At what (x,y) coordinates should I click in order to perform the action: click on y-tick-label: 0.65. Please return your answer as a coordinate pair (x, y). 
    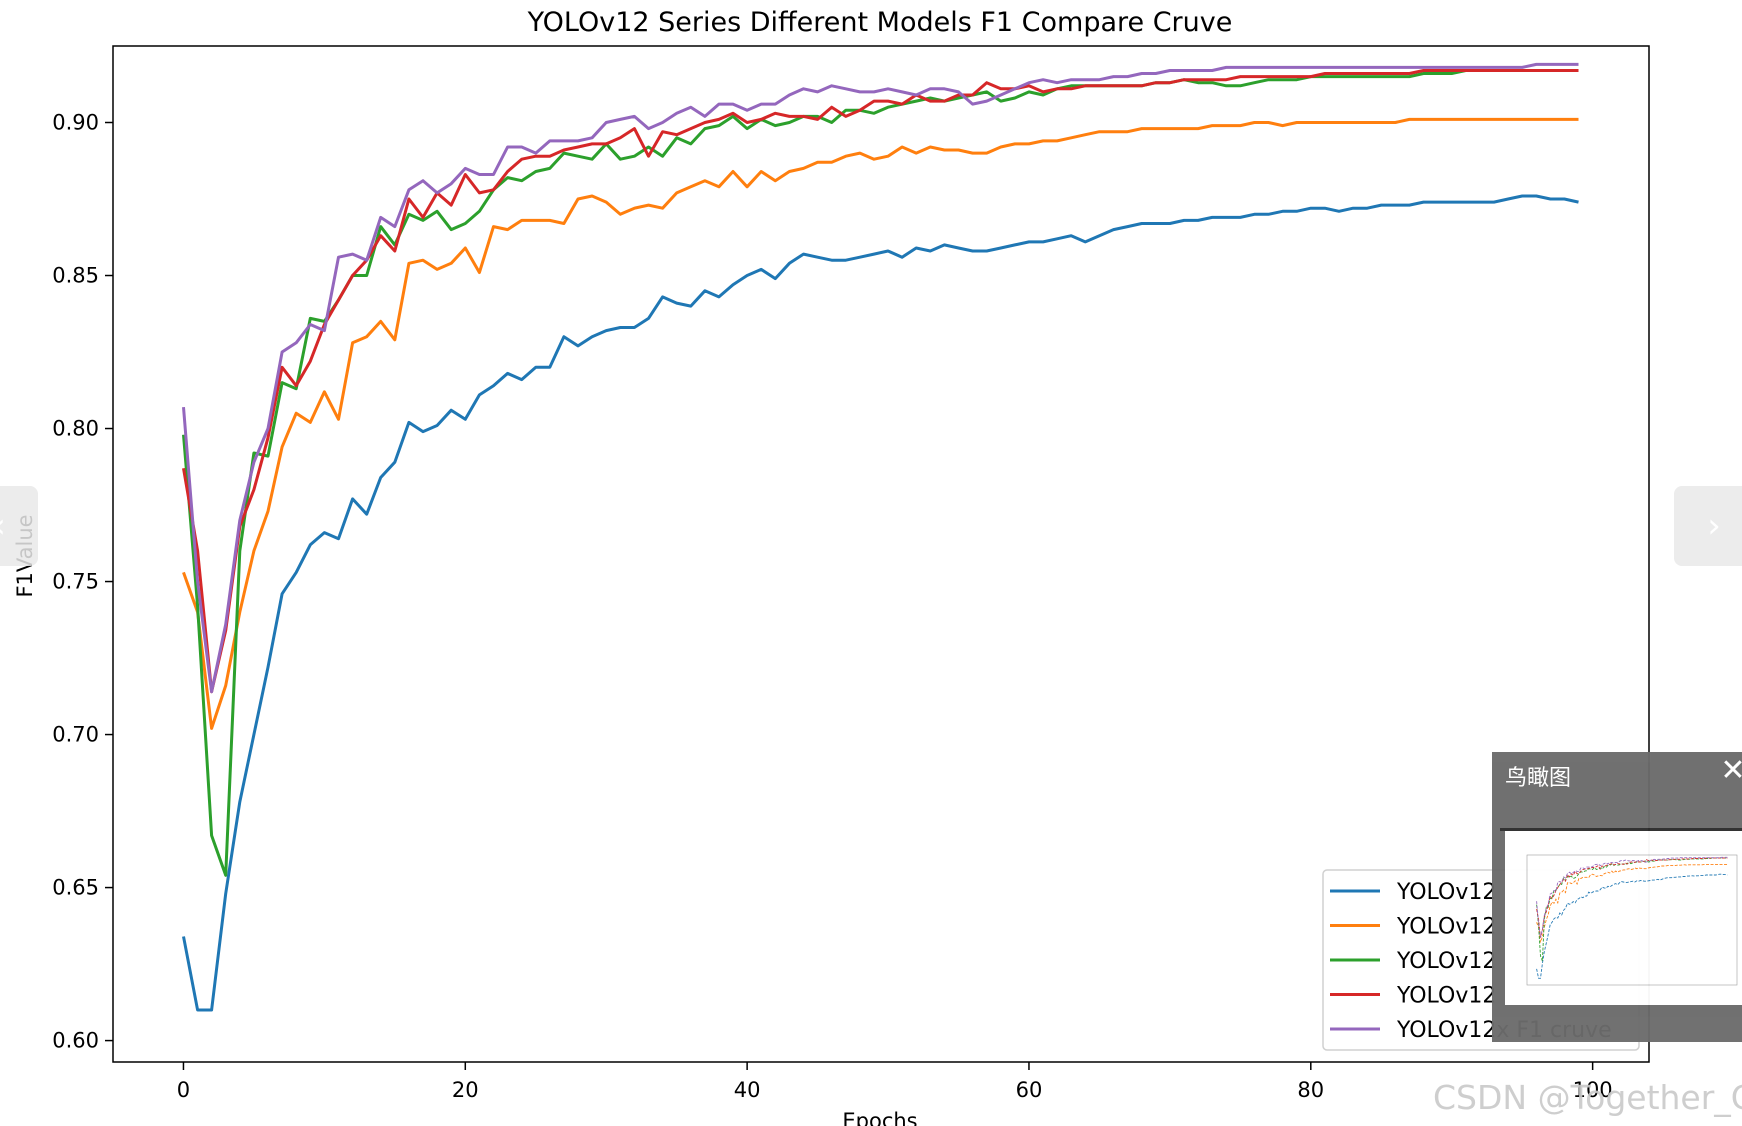
    Looking at the image, I should click on (75, 888).